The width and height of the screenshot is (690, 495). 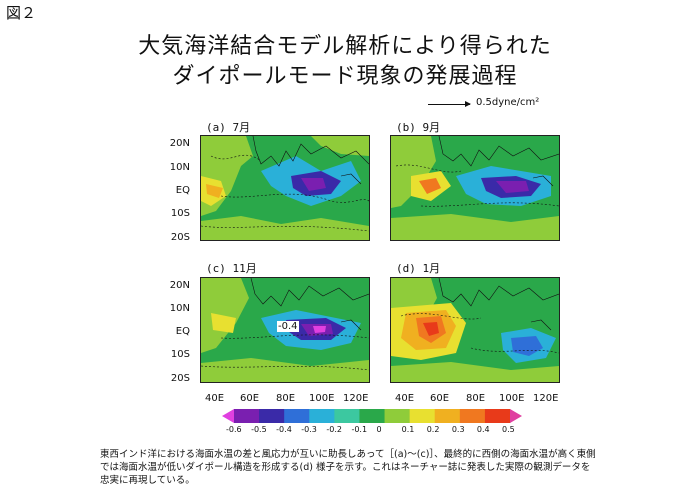 I want to click on colorbar-tick-label: 0, so click(x=379, y=429).